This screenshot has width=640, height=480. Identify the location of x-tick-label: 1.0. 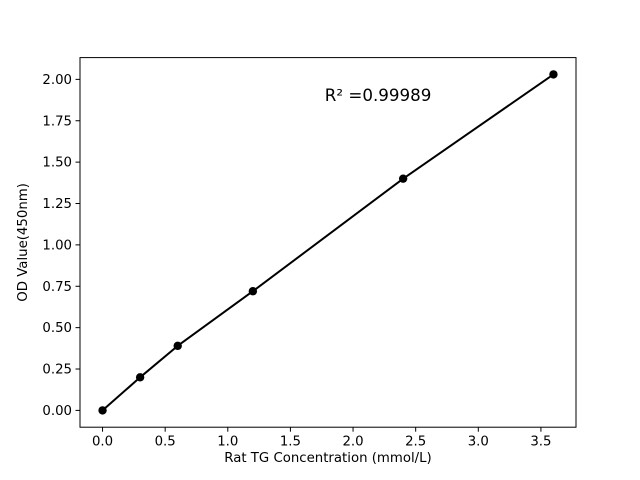
(227, 442).